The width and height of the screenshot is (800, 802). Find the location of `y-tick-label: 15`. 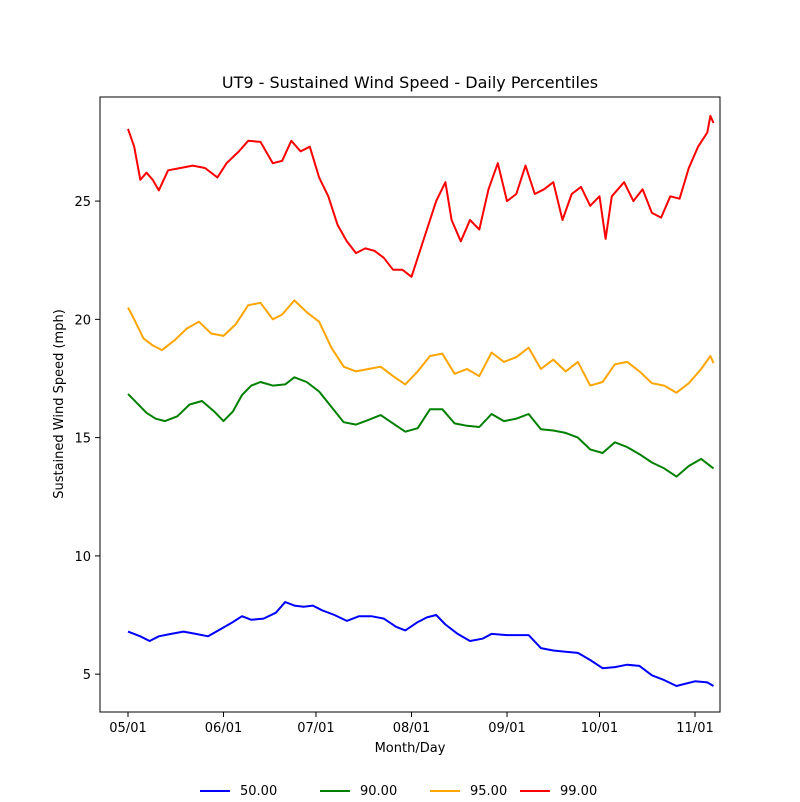

y-tick-label: 15 is located at coordinates (82, 439).